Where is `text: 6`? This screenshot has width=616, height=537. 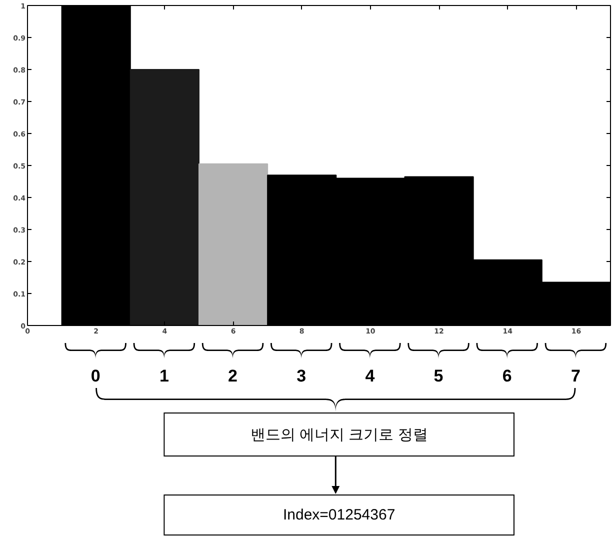 text: 6 is located at coordinates (507, 376).